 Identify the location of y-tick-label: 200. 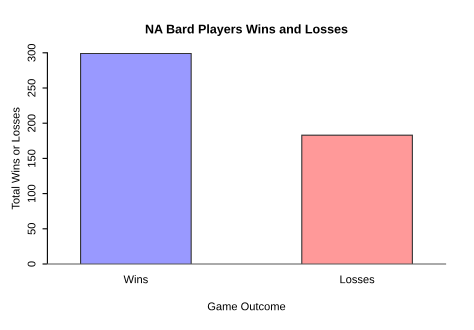
(32, 123).